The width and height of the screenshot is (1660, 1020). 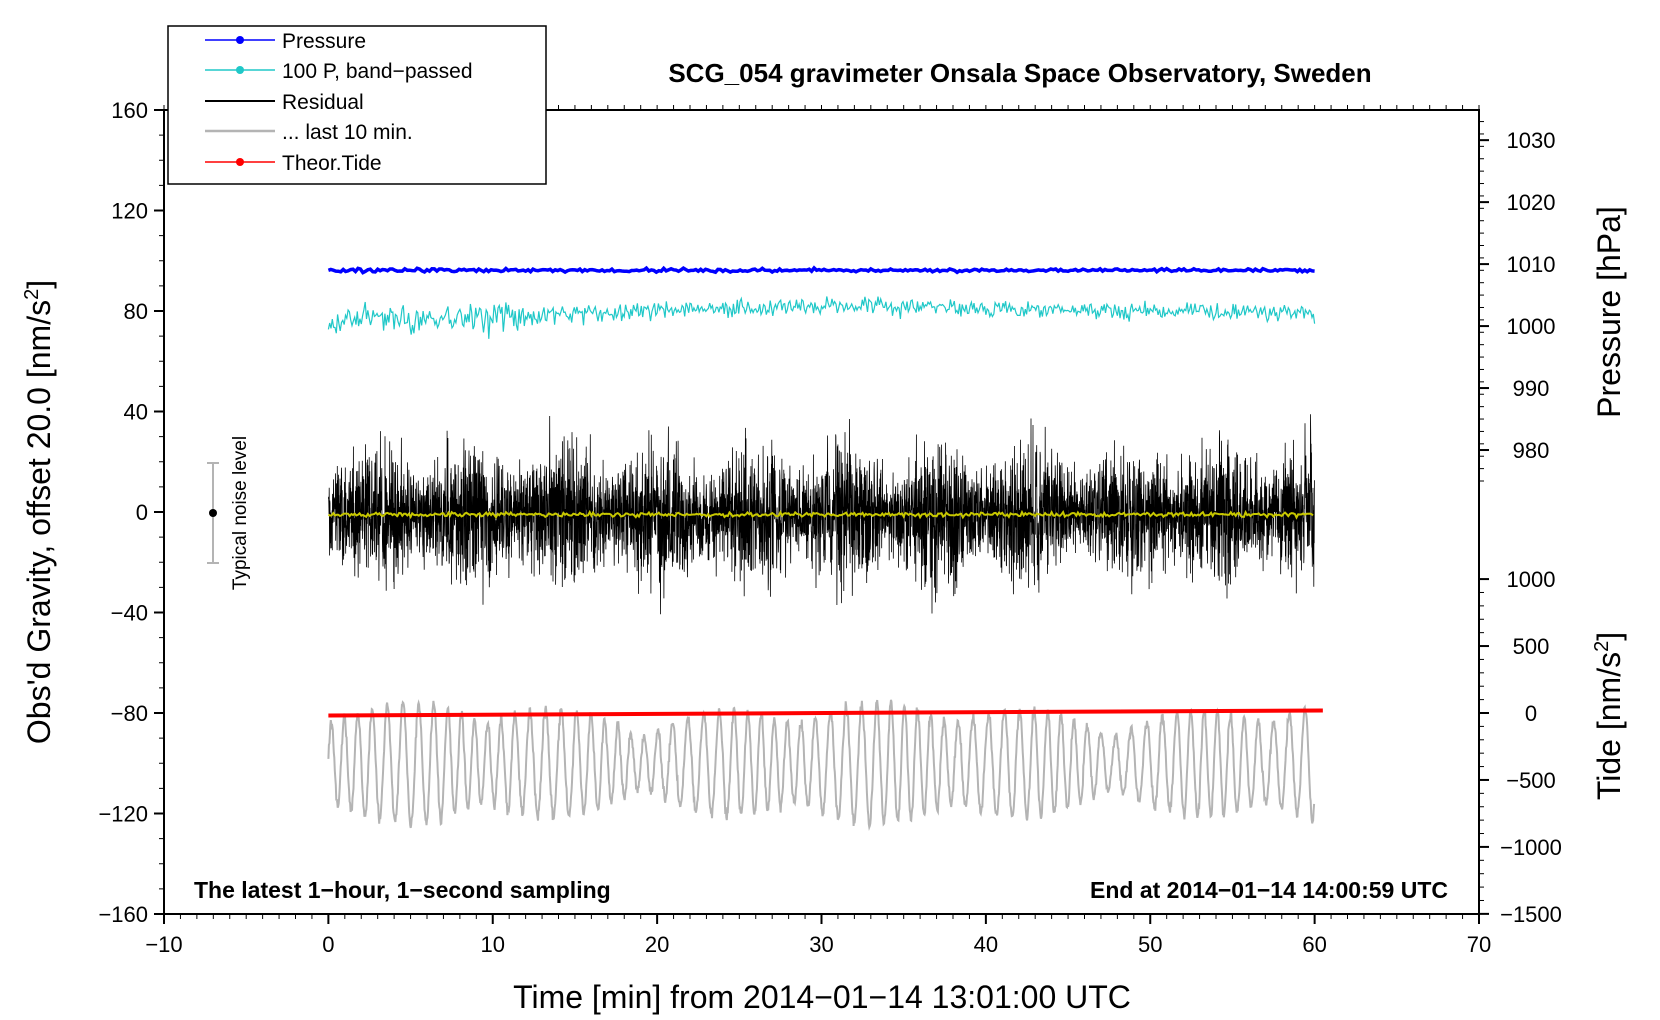 What do you see at coordinates (136, 311) in the screenshot?
I see `y-tick-label-6: 80` at bounding box center [136, 311].